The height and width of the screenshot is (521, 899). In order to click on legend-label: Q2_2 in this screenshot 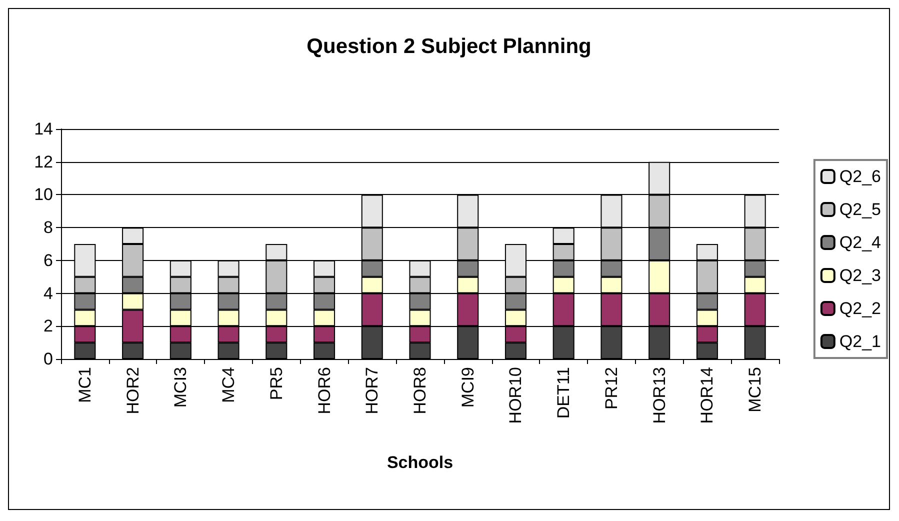, I will do `click(860, 308)`.